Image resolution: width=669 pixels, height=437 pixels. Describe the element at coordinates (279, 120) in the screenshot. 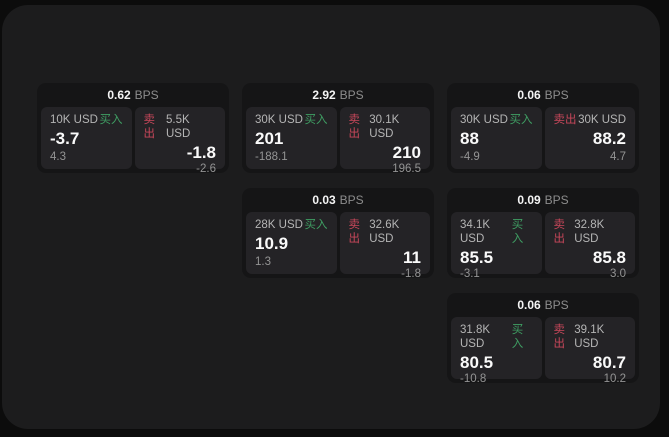

I see `buy-amount: 30K USD` at that location.